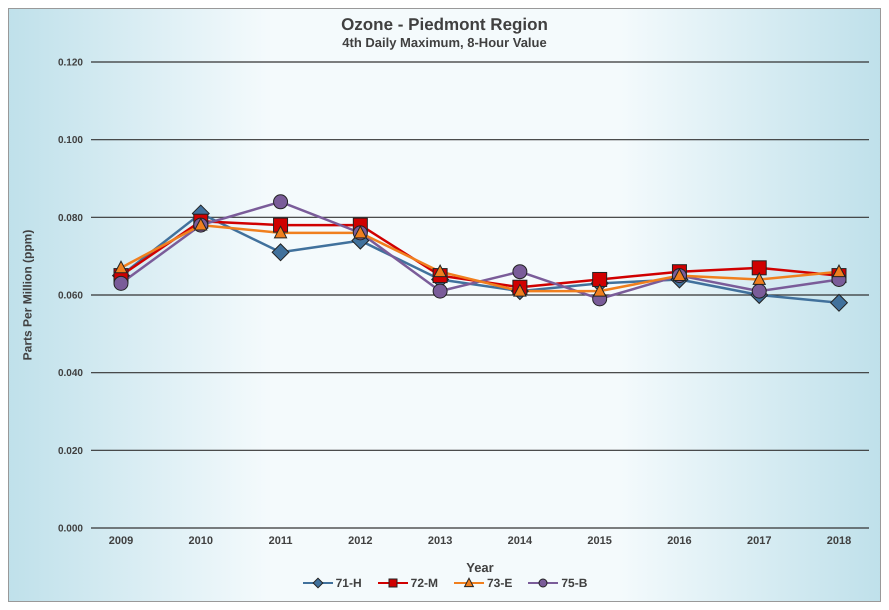 The image size is (889, 610). I want to click on x-tick-label: 2016, so click(679, 540).